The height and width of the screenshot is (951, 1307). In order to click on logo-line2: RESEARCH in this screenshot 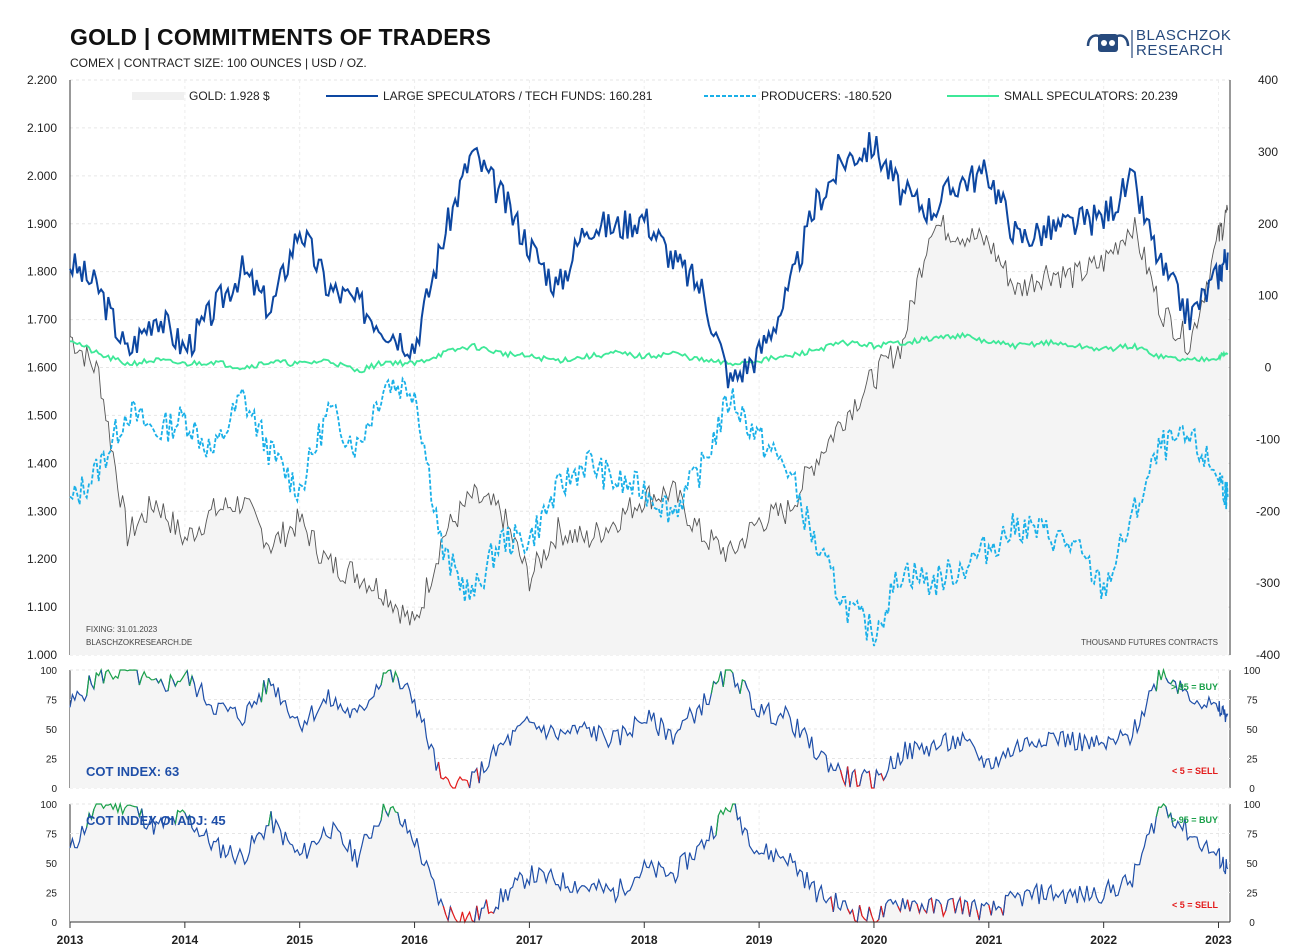, I will do `click(1180, 50)`.